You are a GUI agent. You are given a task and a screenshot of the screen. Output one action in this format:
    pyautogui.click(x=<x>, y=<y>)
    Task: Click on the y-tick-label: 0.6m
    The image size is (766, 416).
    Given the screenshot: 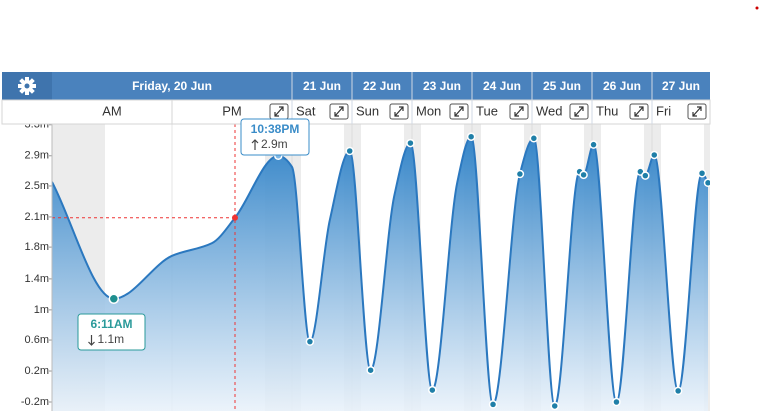 What is the action you would take?
    pyautogui.click(x=37, y=340)
    